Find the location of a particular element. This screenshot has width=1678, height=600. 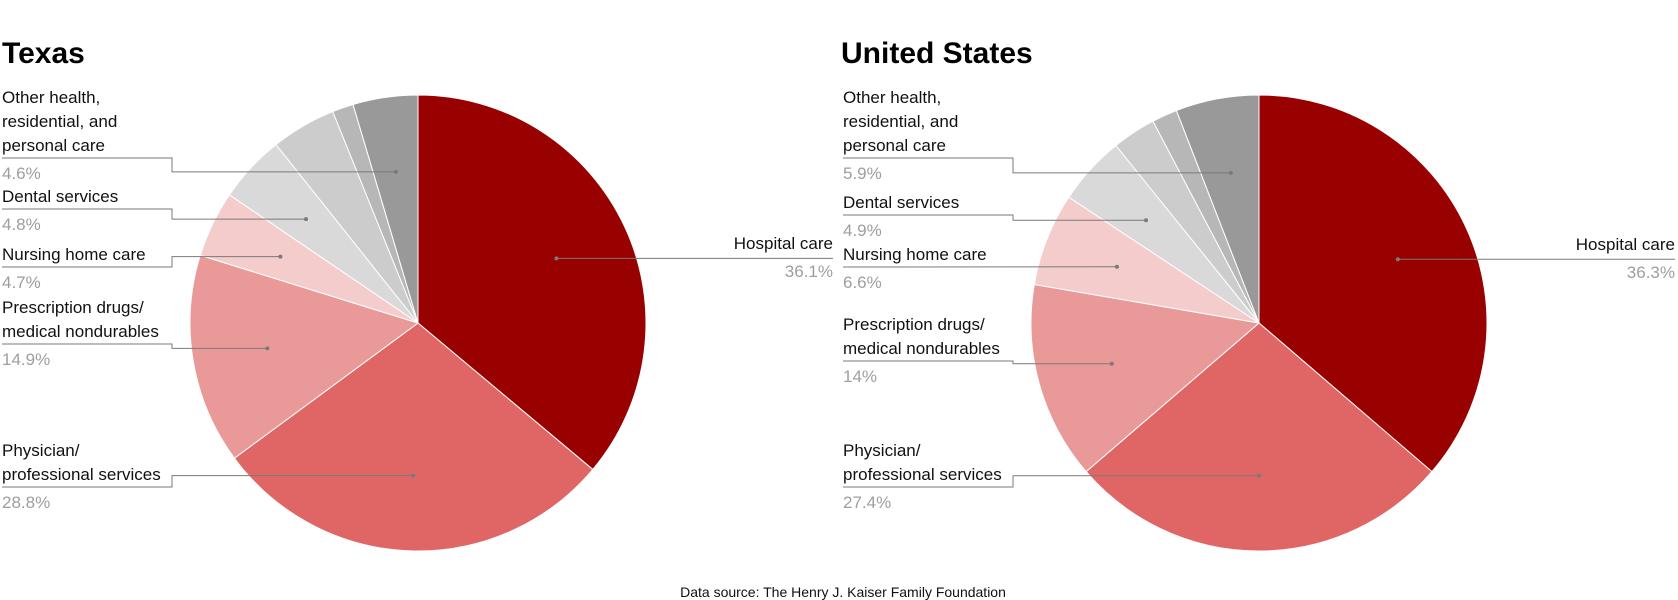

us-label-hospital-care-anchor is located at coordinates (1397, 259).